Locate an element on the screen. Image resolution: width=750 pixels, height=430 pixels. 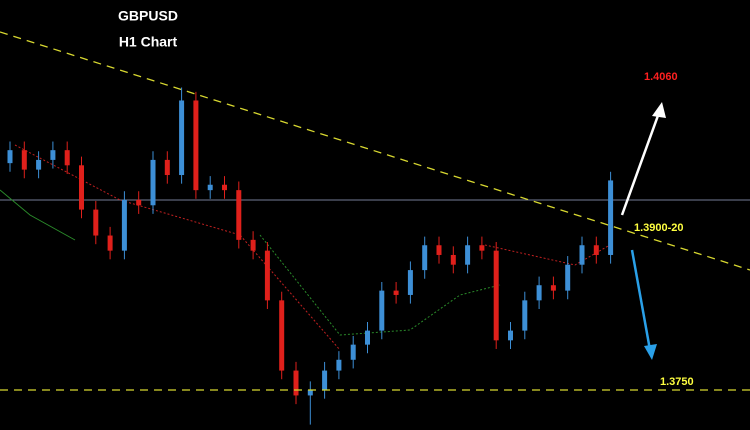
chart-subtitle: H1 Chart is located at coordinates (148, 42).